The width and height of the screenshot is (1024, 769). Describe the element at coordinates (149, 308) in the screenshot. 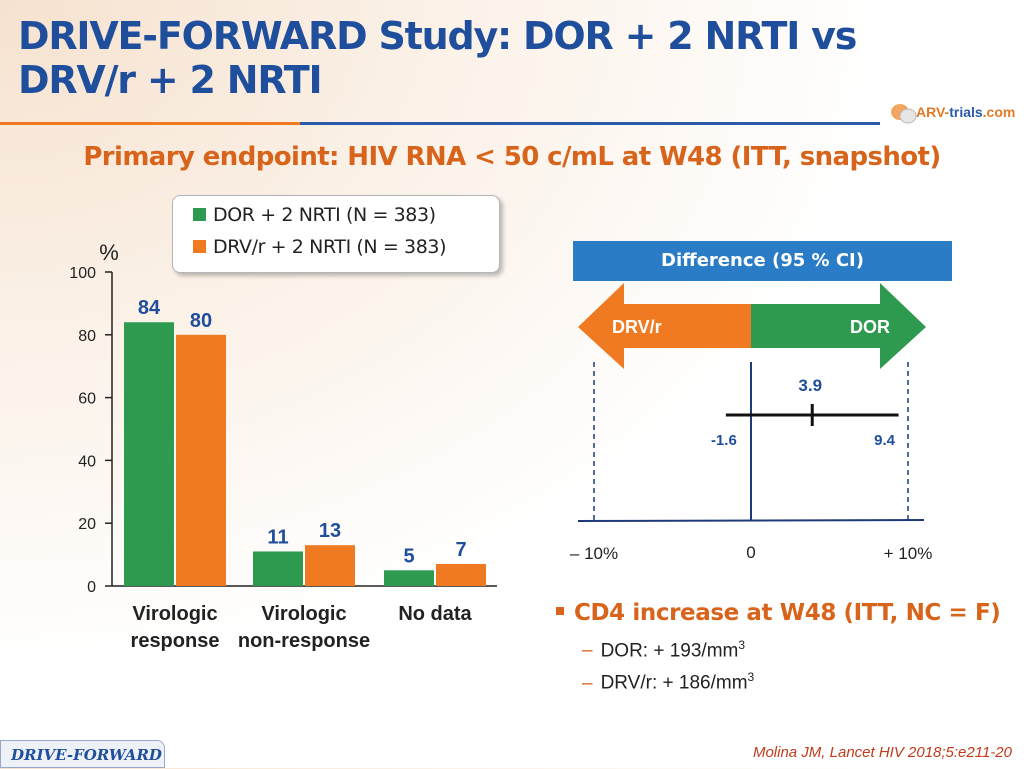

I see `bar-value-label: 84` at that location.